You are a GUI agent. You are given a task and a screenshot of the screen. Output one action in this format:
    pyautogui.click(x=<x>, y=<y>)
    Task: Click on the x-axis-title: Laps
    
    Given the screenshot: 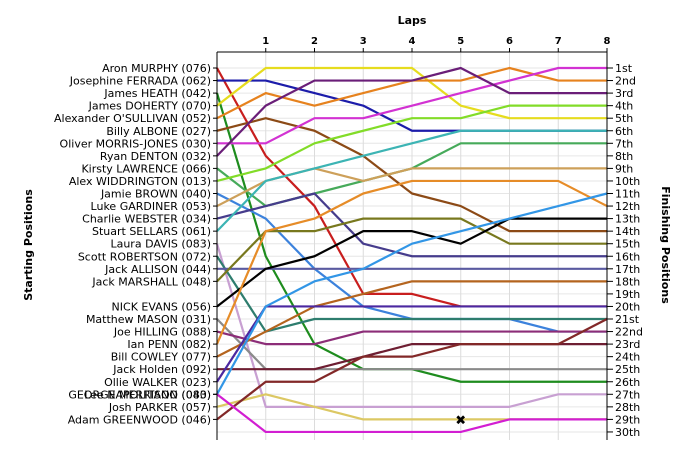 What is the action you would take?
    pyautogui.click(x=412, y=20)
    